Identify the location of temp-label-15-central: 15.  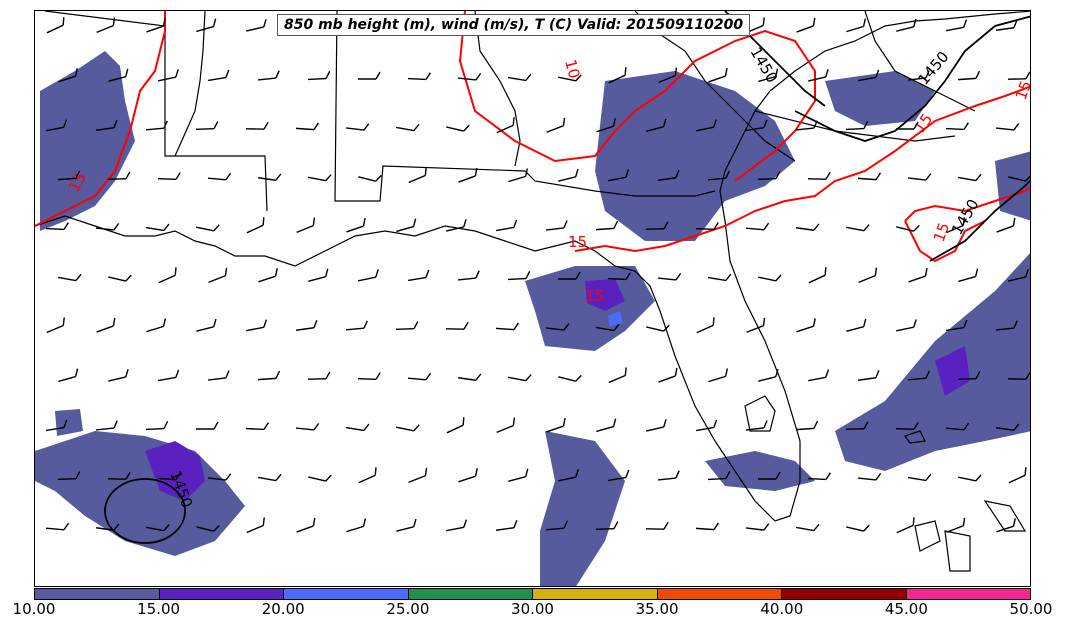
(577, 242).